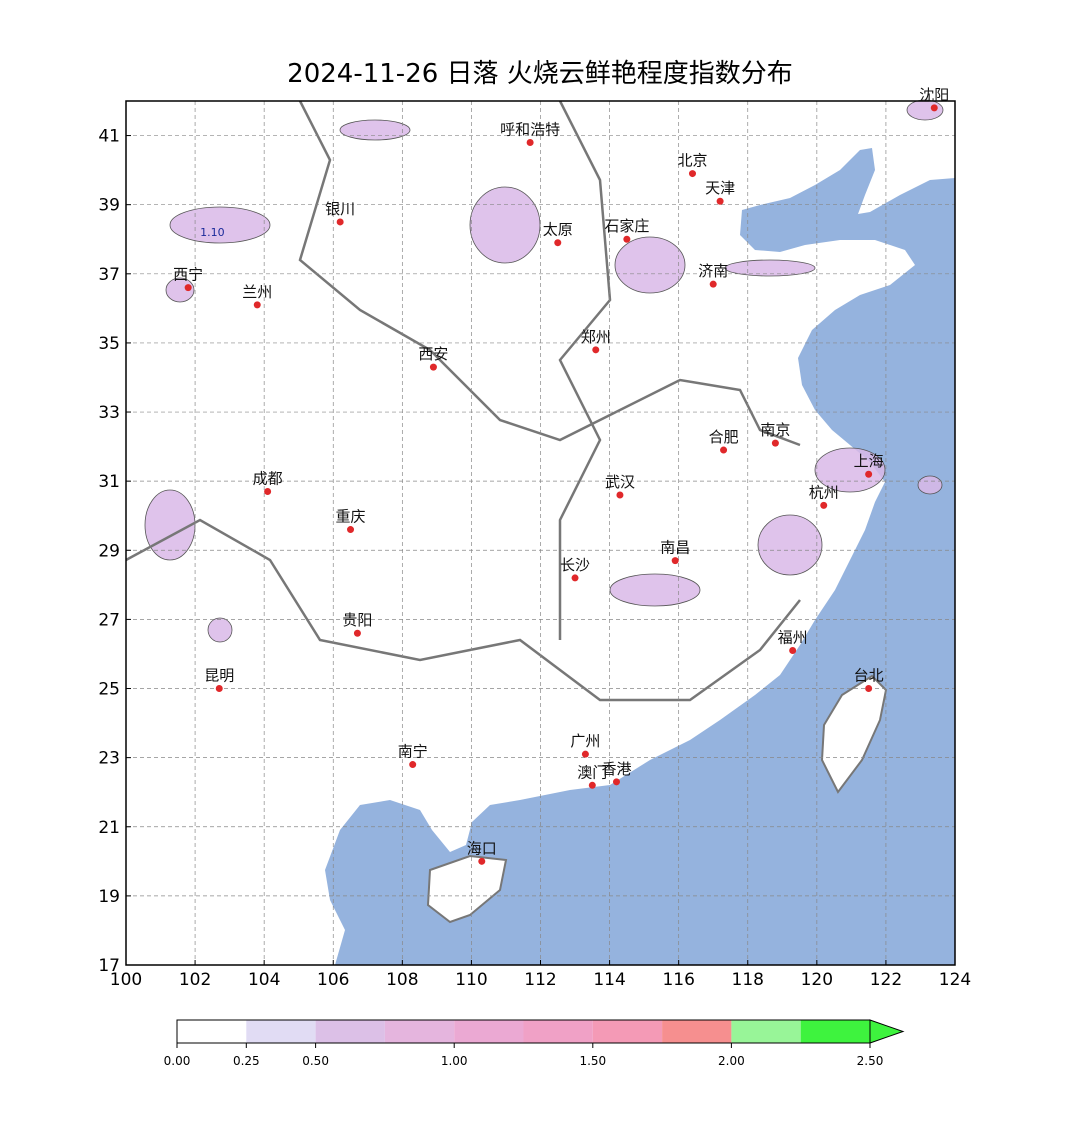 This screenshot has width=1080, height=1129. Describe the element at coordinates (575, 565) in the screenshot. I see `city-label: 长沙` at that location.